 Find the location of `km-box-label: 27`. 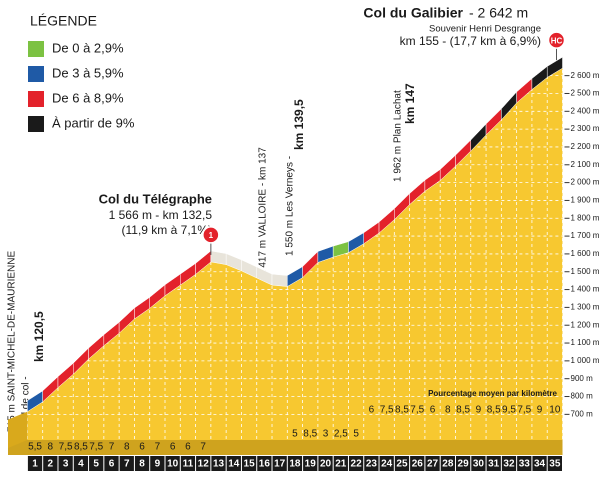

km-box-label: 27 is located at coordinates (433, 464).